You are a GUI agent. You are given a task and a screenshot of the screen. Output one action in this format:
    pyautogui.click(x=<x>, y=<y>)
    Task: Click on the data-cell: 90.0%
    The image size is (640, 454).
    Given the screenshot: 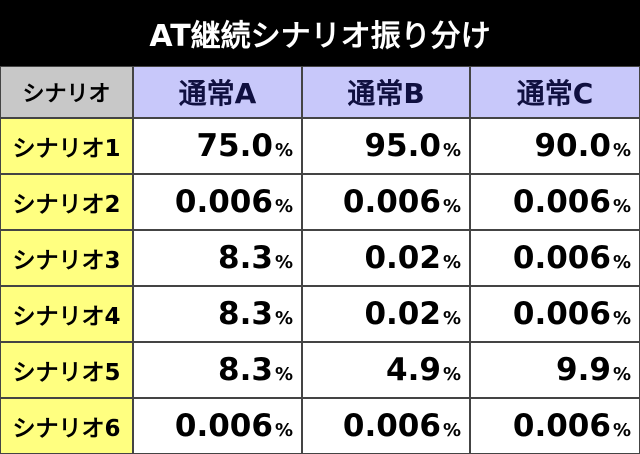 What is the action you would take?
    pyautogui.click(x=555, y=146)
    